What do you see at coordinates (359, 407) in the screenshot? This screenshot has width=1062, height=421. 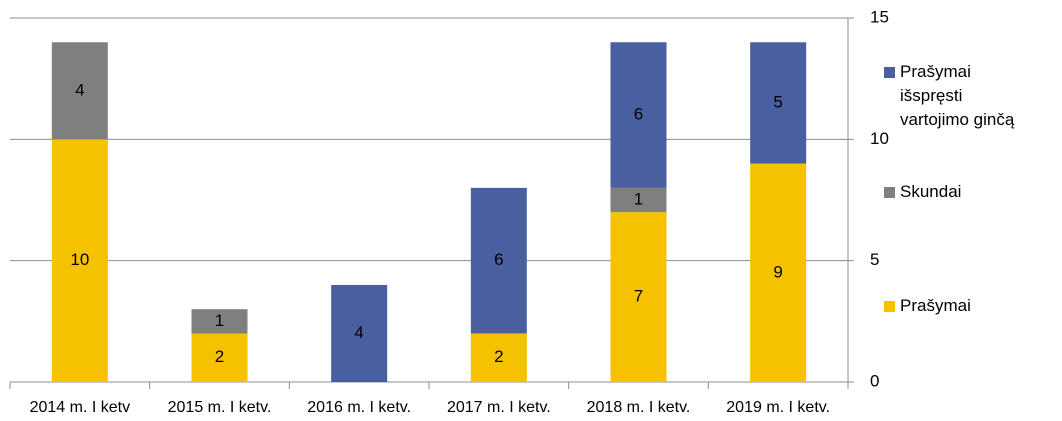 I see `x-tick-label: 2016 m. I ketv.` at bounding box center [359, 407].